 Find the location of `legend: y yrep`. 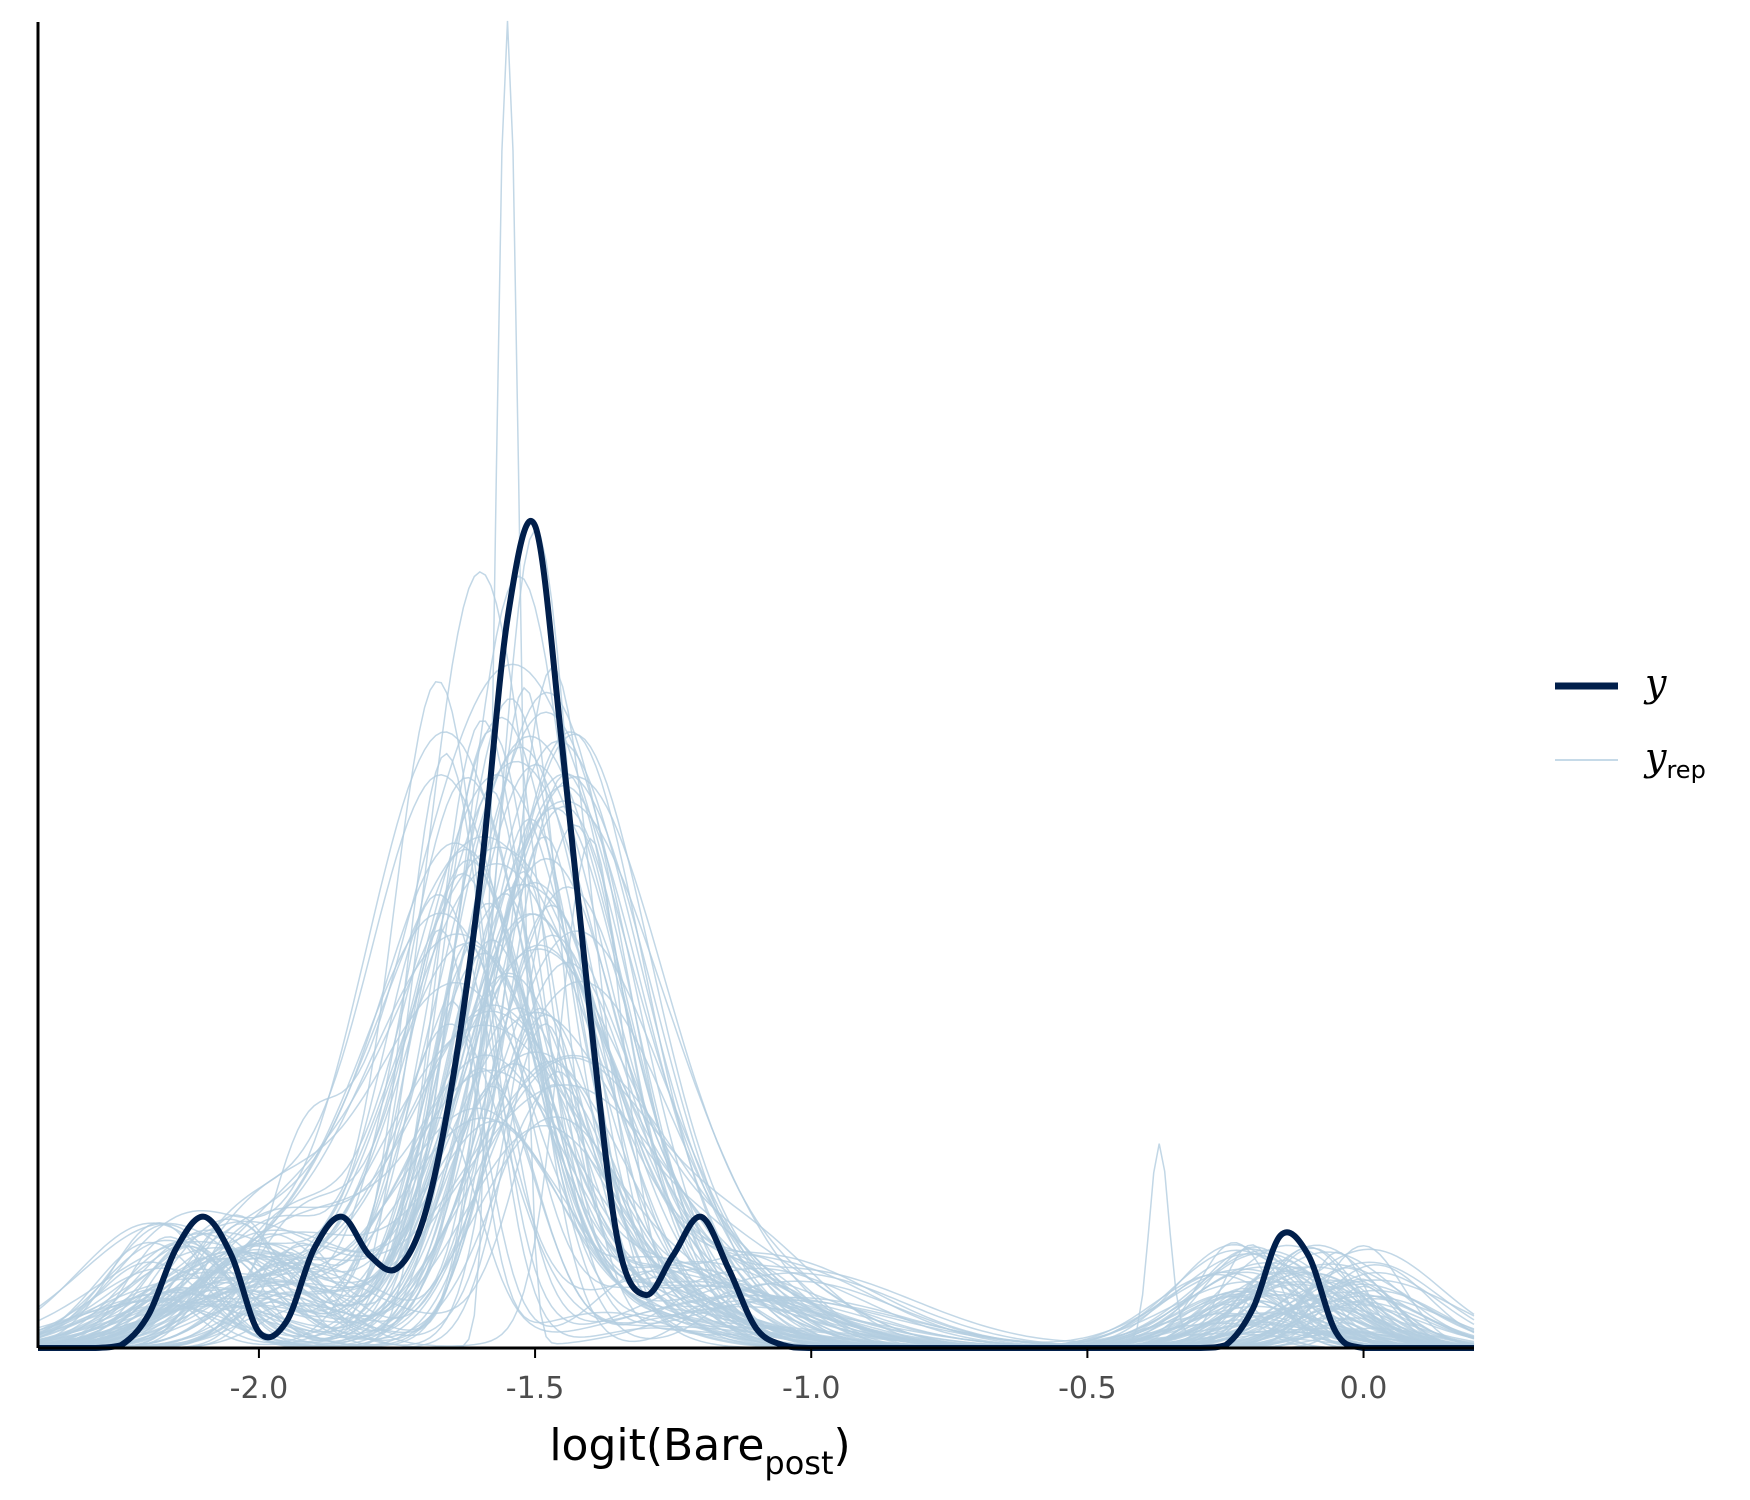

legend: y yrep is located at coordinates (1630, 722).